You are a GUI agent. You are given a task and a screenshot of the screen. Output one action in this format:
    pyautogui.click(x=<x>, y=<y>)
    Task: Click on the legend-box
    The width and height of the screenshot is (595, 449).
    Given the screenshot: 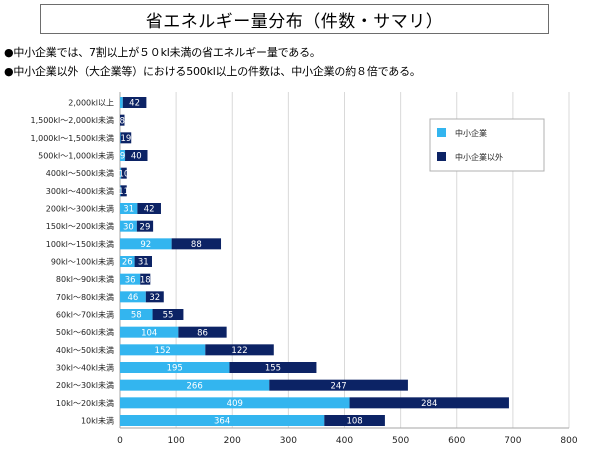 What is the action you would take?
    pyautogui.click(x=487, y=145)
    